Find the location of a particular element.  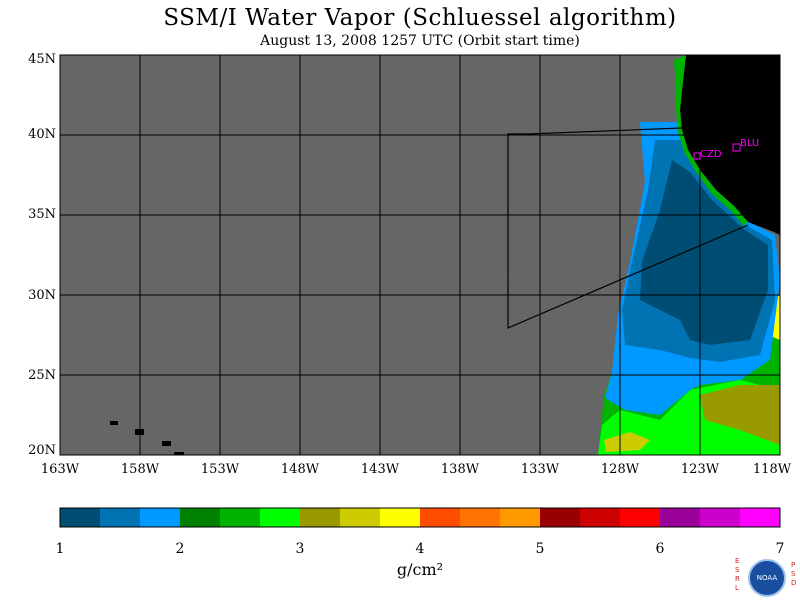

noaa-esrl-psd-logo: ESRL NOAA PSD is located at coordinates (767, 578).